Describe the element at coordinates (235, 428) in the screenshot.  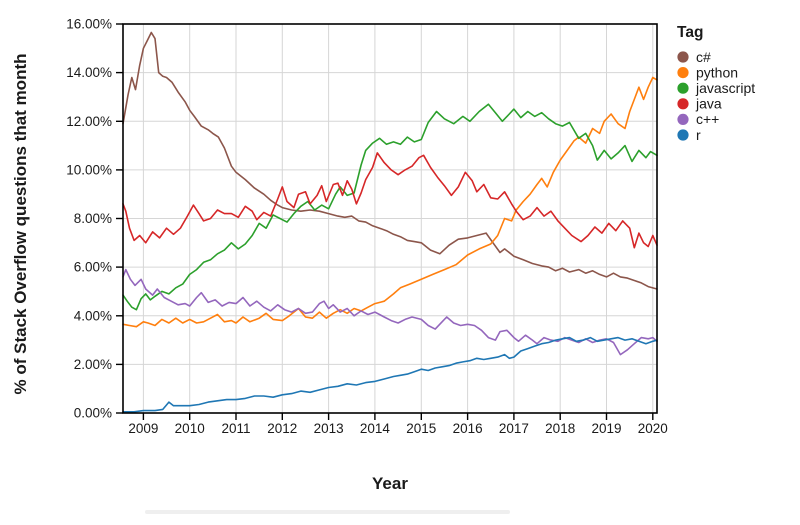
I see `x-tick-label: 2011` at that location.